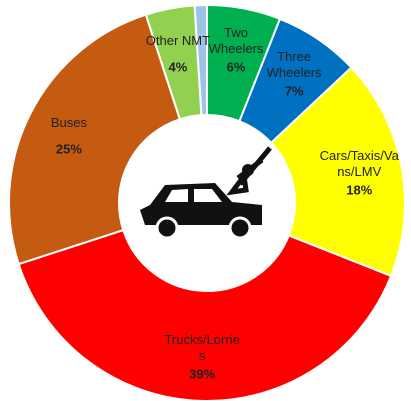 This screenshot has height=401, width=411. I want to click on slice-label: Other NMT, so click(178, 40).